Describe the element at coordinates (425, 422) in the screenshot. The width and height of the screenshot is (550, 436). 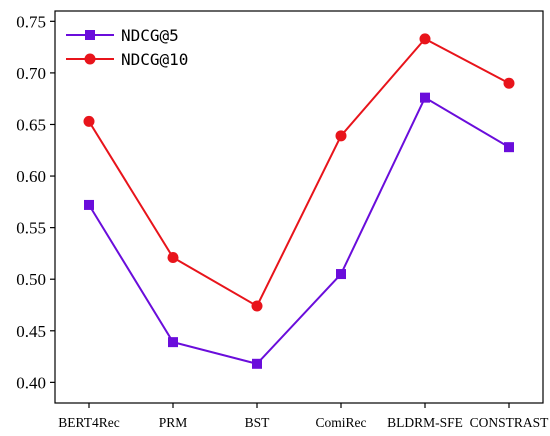
I see `x-category-label: BLDRM-SFE` at that location.